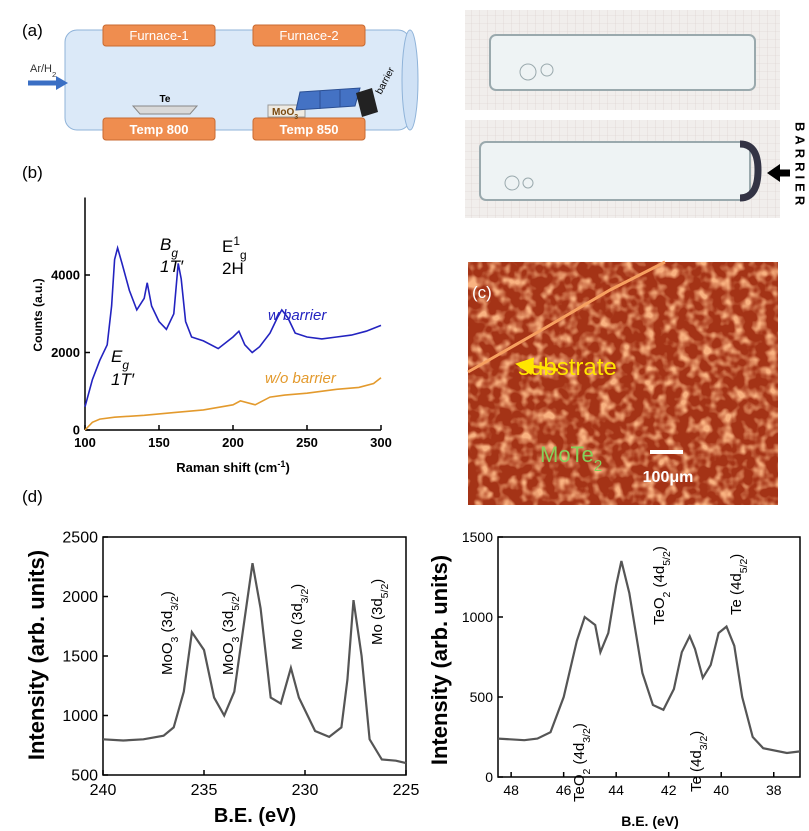 This screenshot has height=831, width=809. What do you see at coordinates (750, 171) in the screenshot?
I see `barrier-end` at bounding box center [750, 171].